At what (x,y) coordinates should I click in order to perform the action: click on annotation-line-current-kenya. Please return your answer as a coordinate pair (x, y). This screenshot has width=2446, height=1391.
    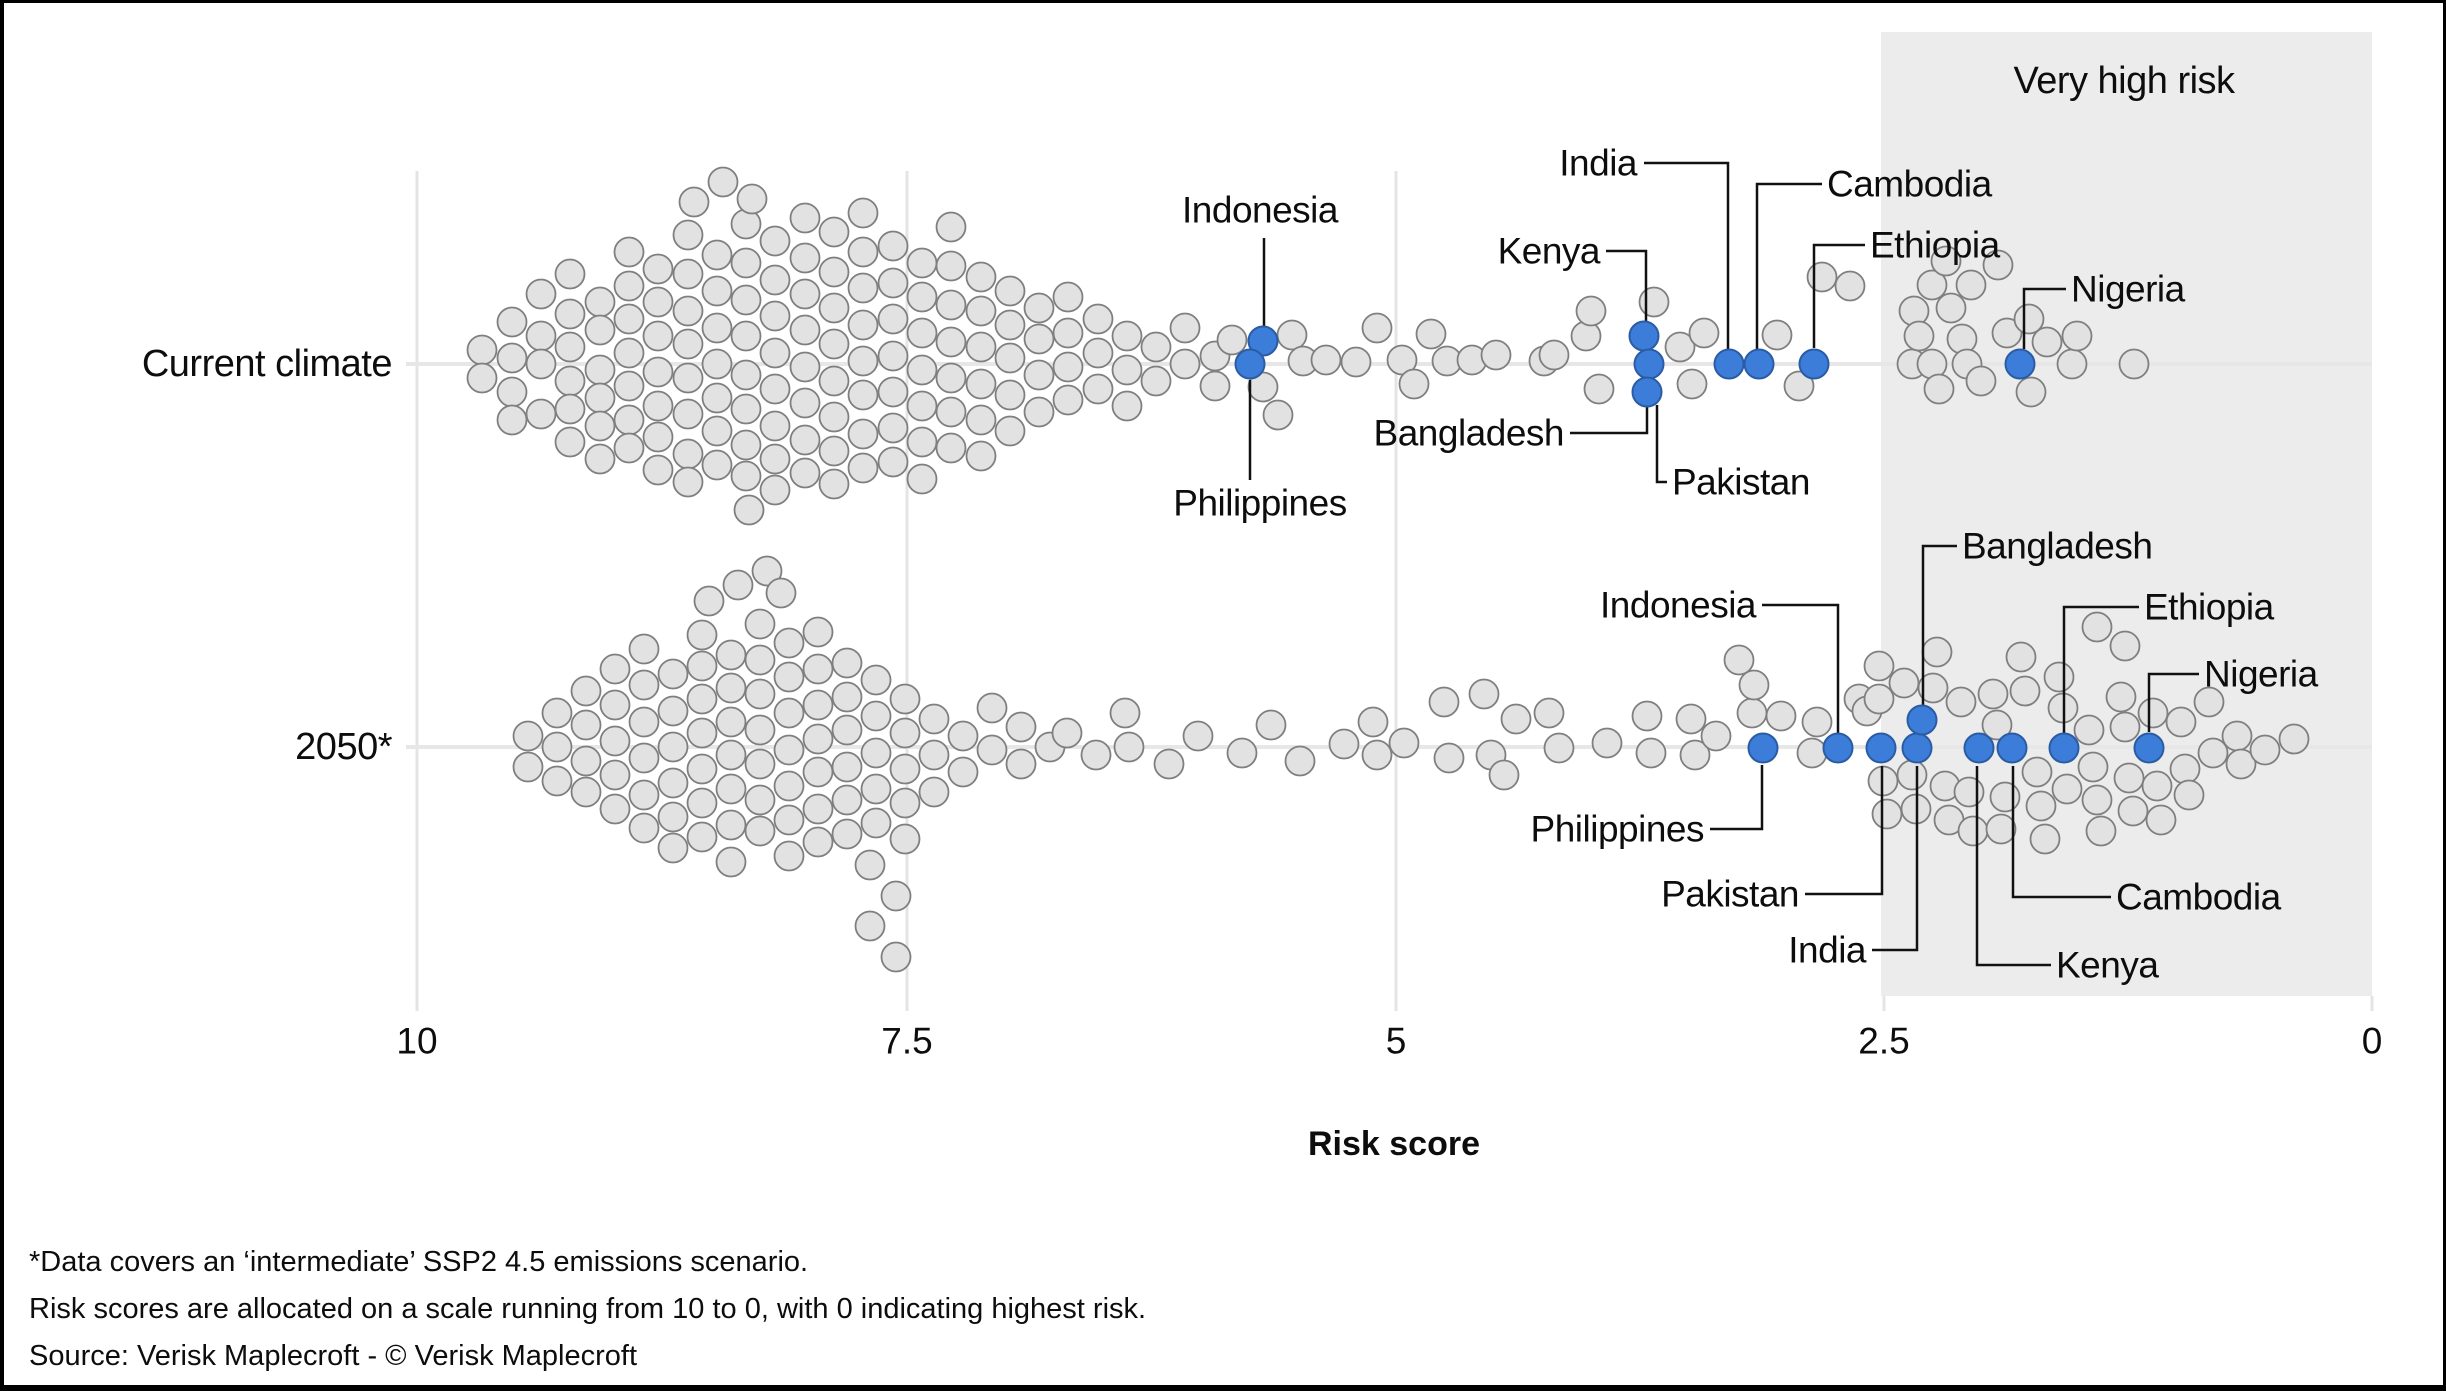
    Looking at the image, I should click on (1627, 285).